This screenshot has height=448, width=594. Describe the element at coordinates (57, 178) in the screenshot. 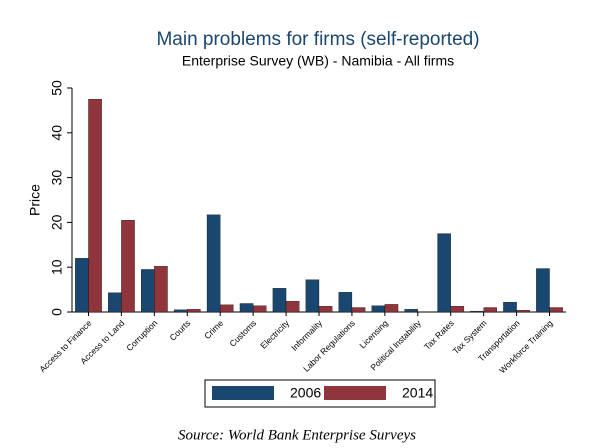

I see `y-tick-label: 30` at that location.